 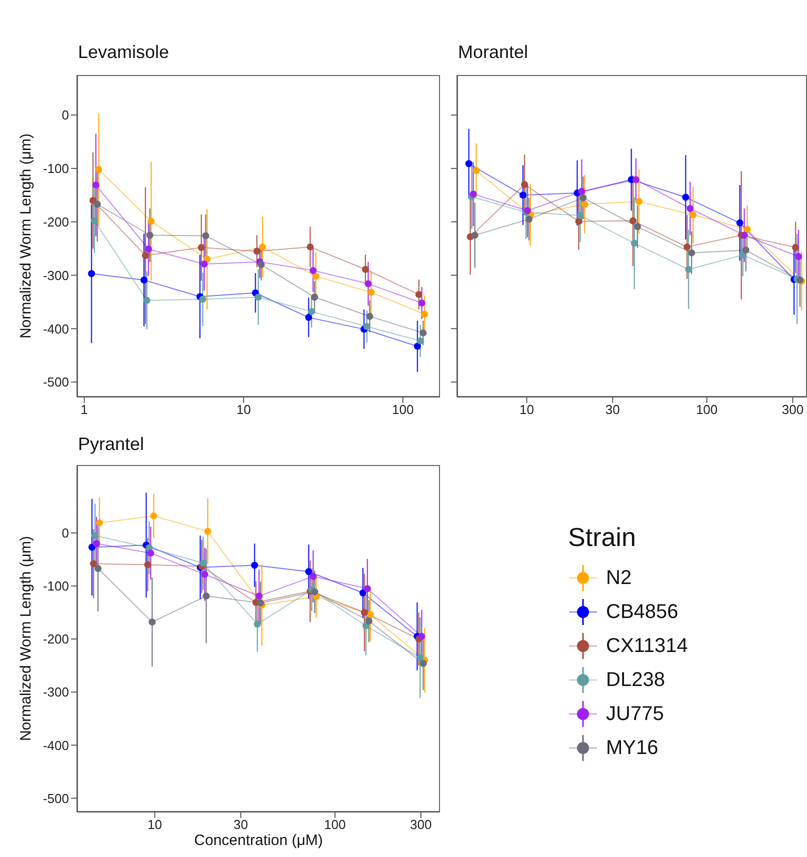 I want to click on x-tick-label: 1, so click(x=84, y=410).